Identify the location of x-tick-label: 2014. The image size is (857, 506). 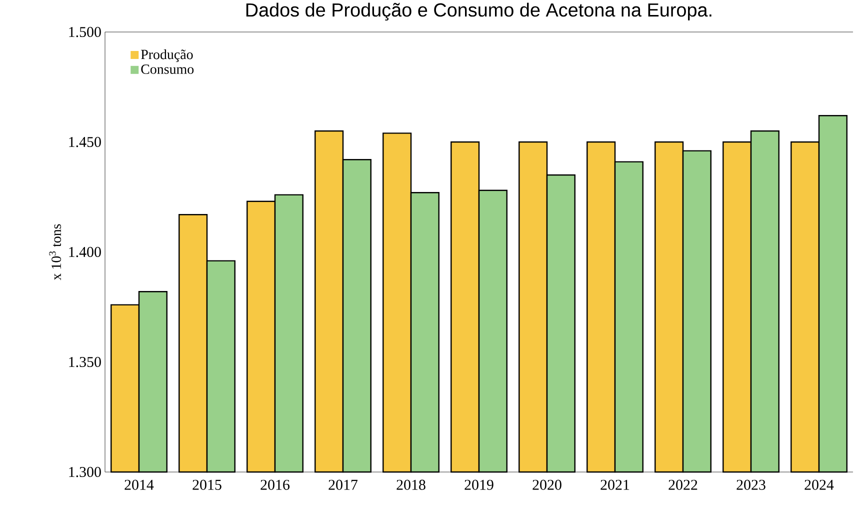
(139, 485).